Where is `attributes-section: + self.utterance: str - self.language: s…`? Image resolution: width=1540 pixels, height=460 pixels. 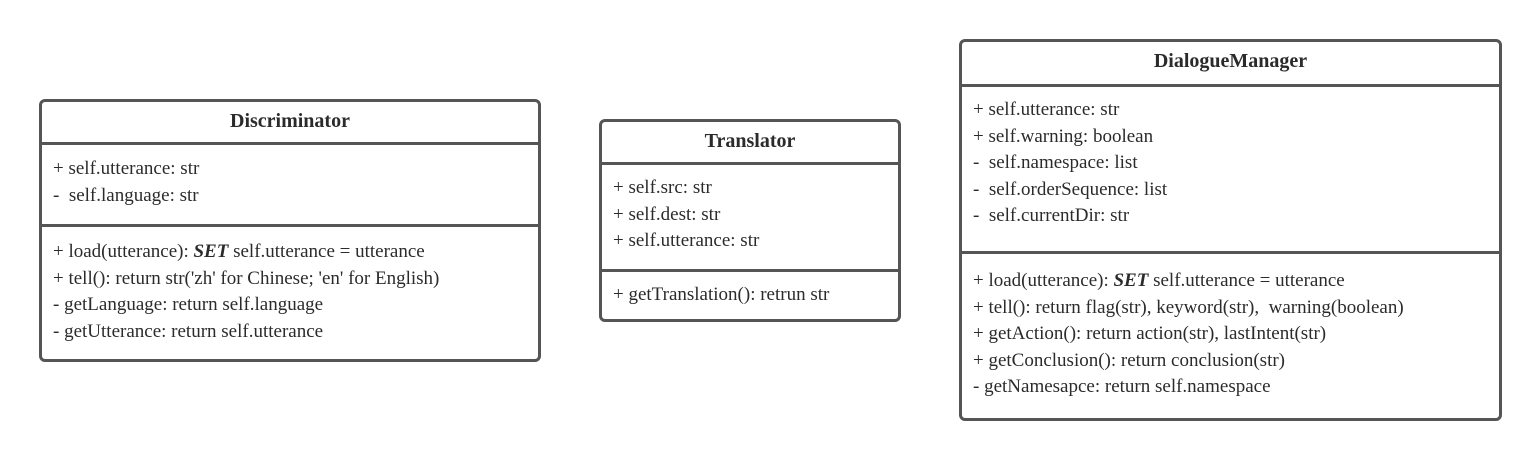 attributes-section: + self.utterance: str - self.language: s… is located at coordinates (290, 186).